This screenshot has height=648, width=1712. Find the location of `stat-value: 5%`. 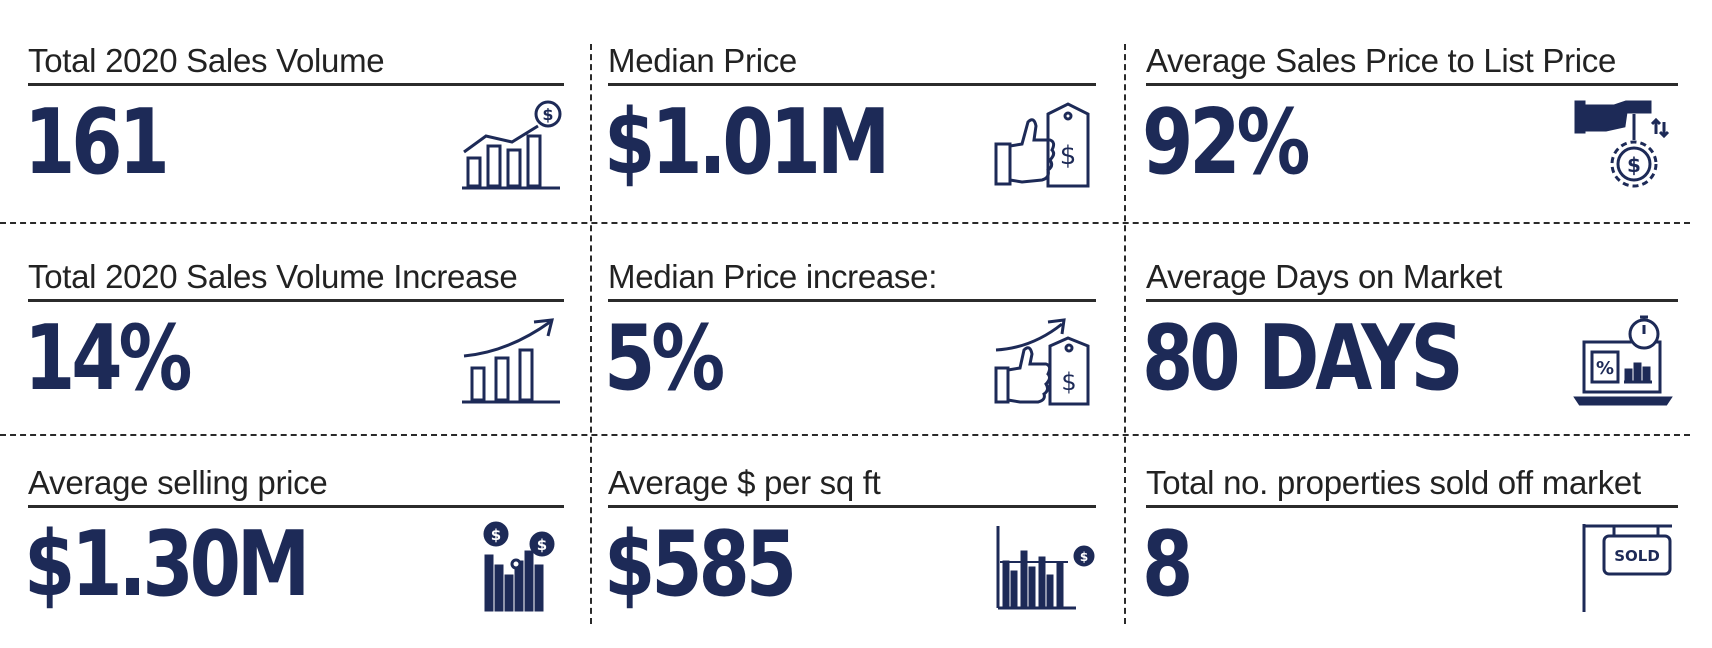

stat-value: 5% is located at coordinates (664, 358).